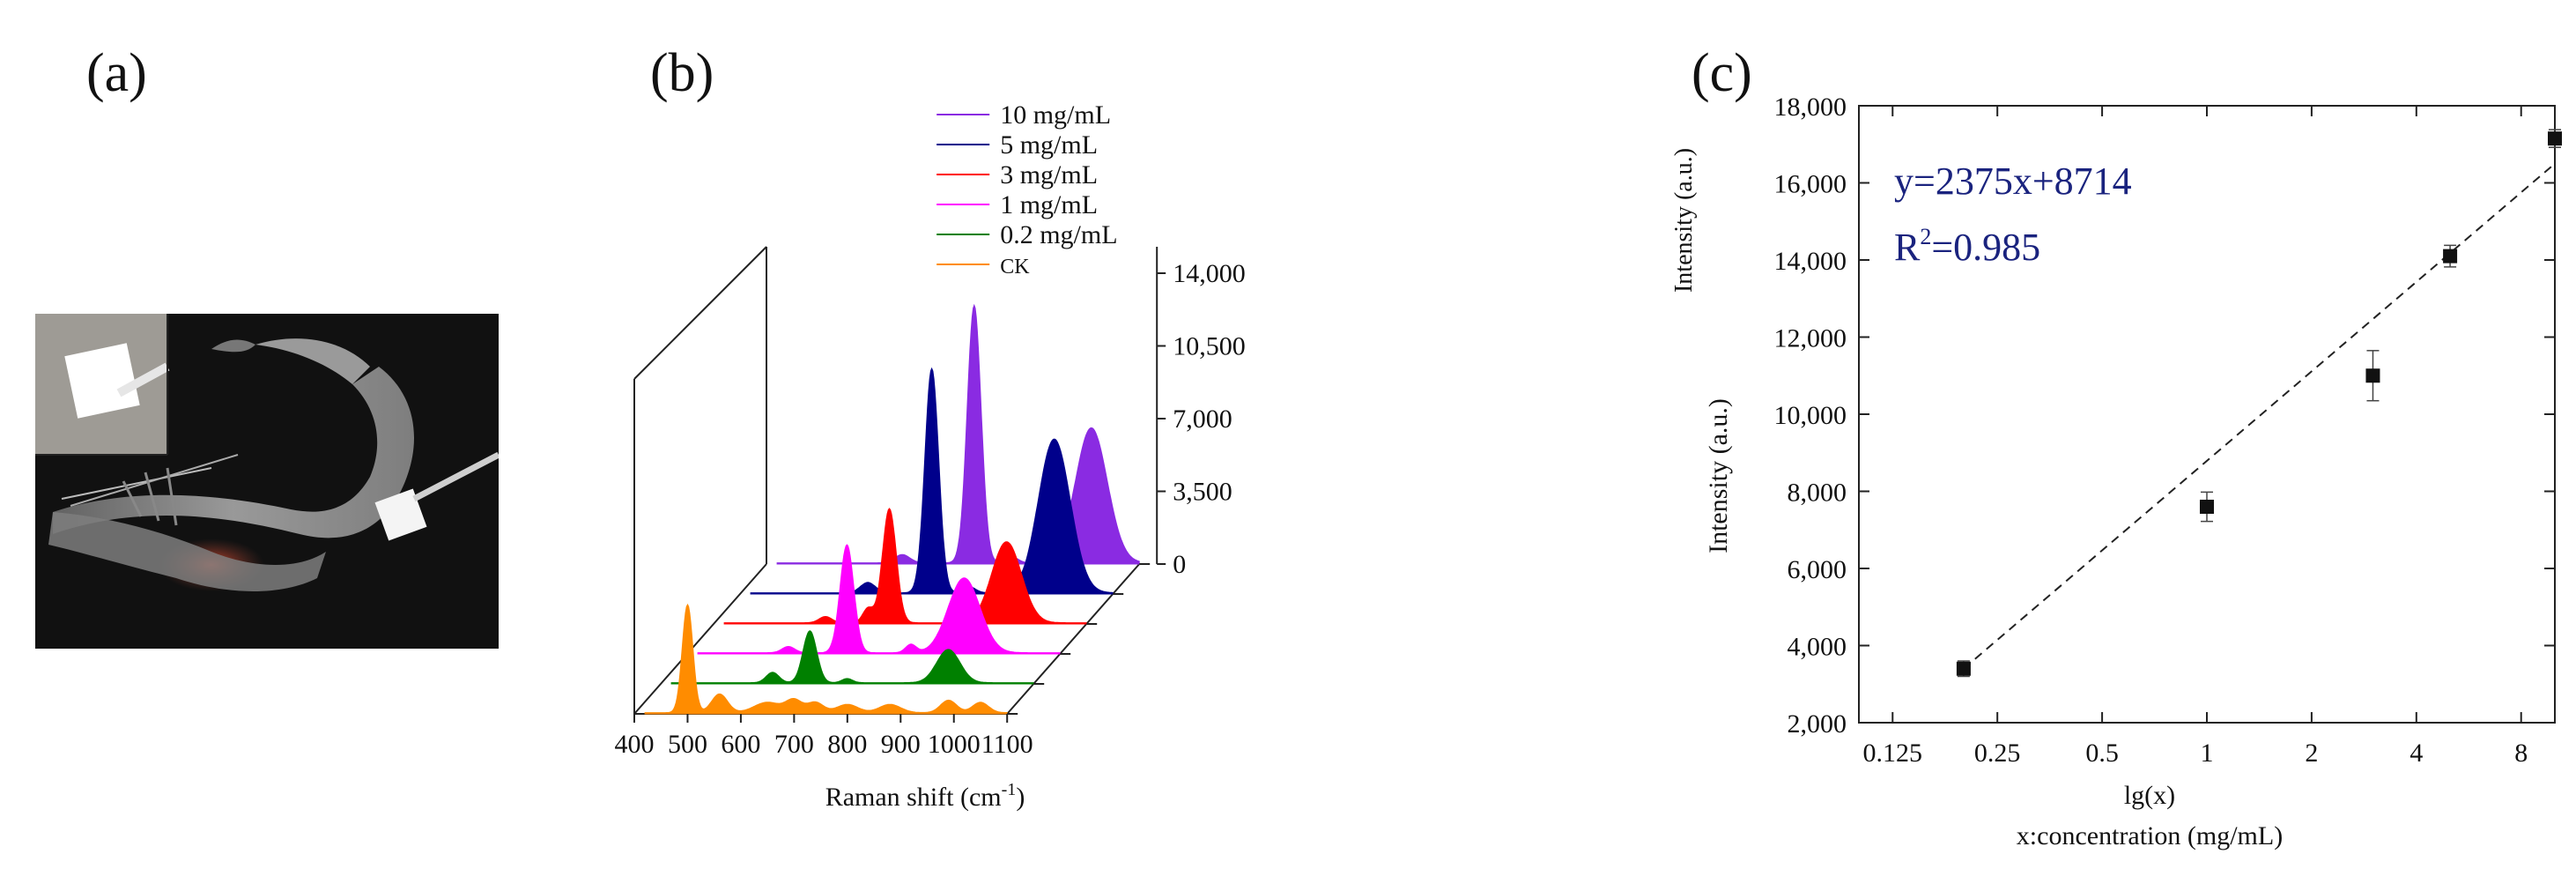 This screenshot has width=2576, height=891. I want to click on z-tick-label: 10,500, so click(1210, 346).